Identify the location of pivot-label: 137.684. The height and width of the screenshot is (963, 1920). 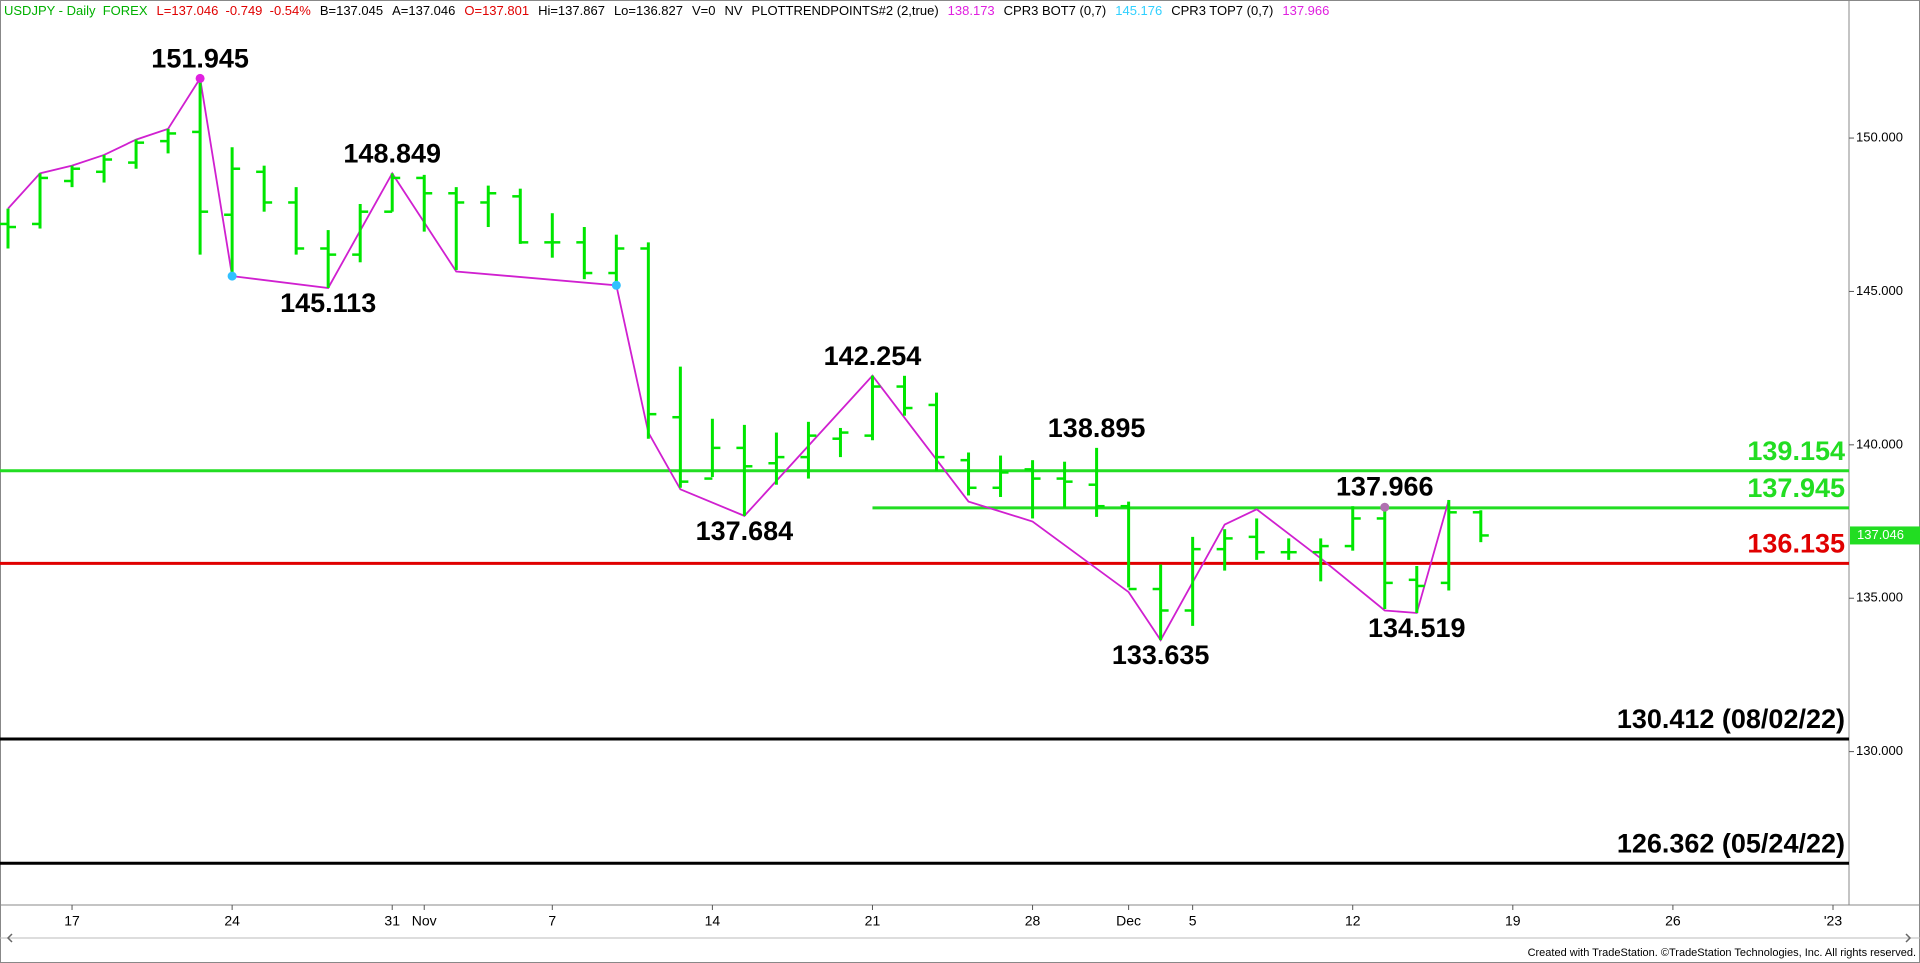
(745, 531).